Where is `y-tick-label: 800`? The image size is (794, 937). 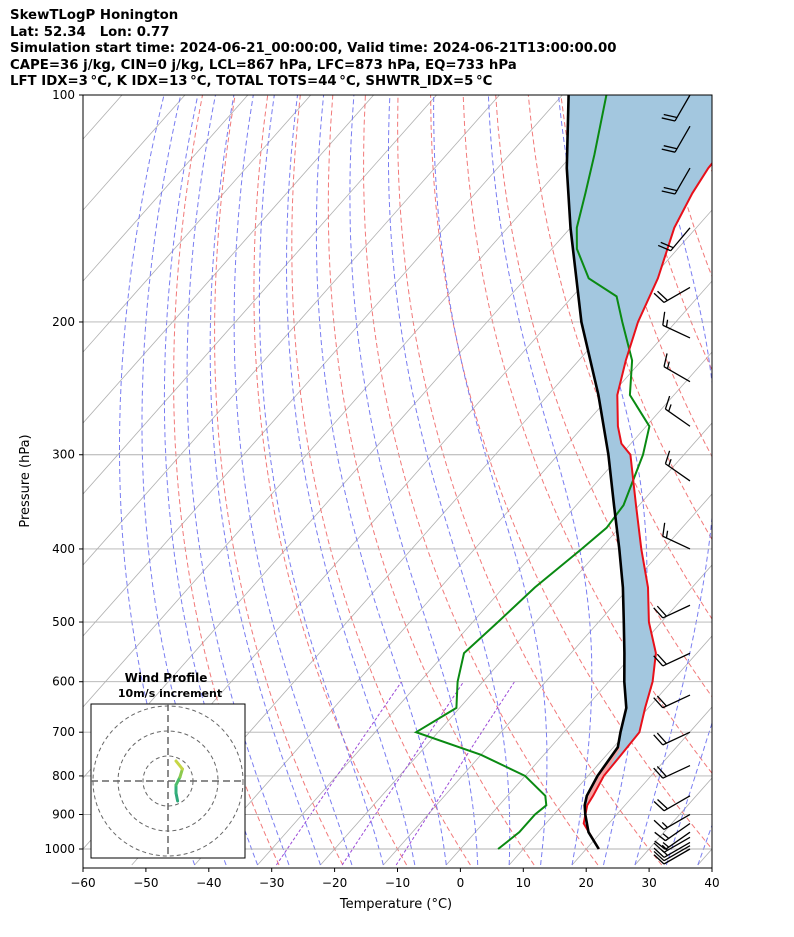
y-tick-label: 800 is located at coordinates (63, 776).